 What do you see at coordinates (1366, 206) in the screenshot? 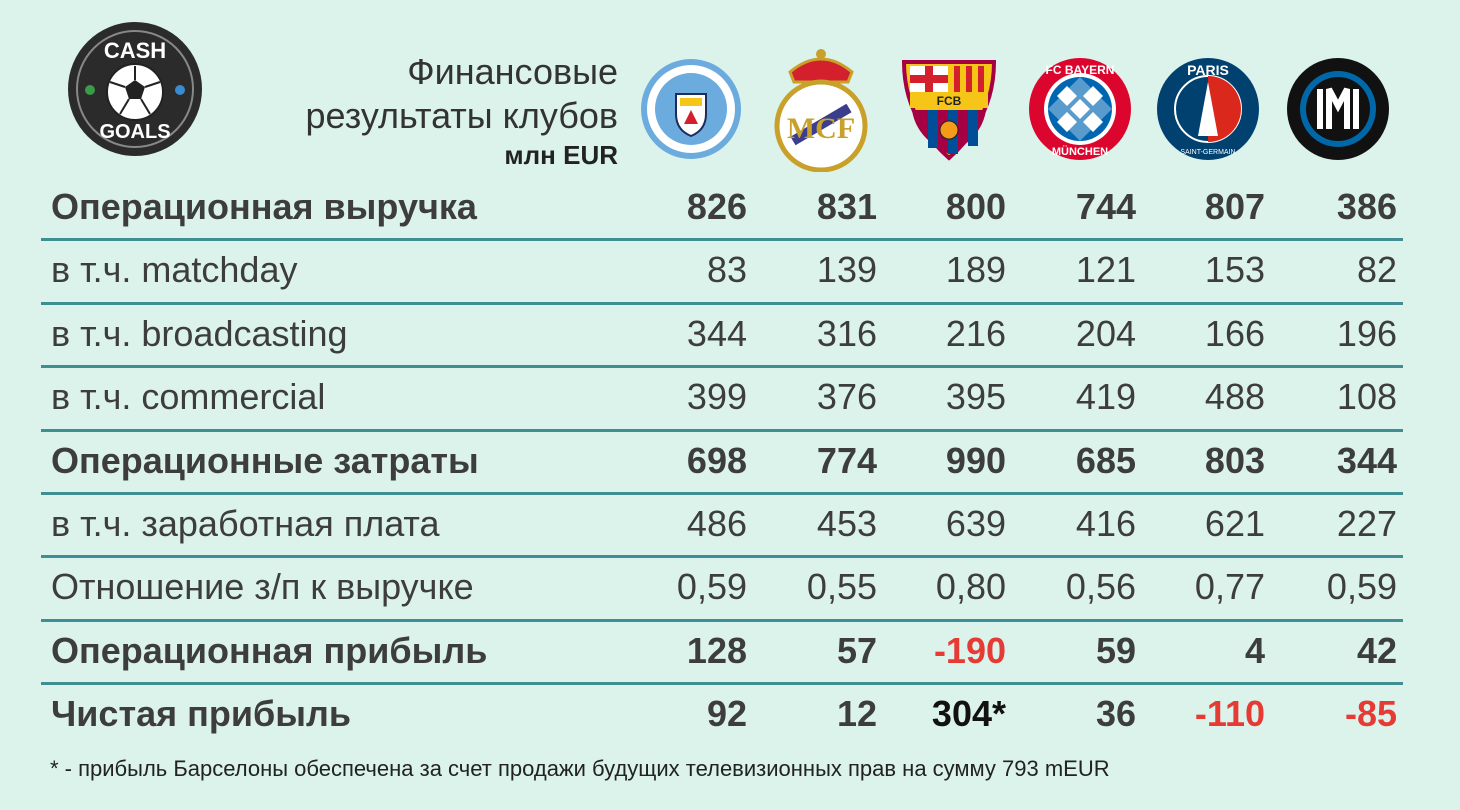
I see `value-inter: 386` at bounding box center [1366, 206].